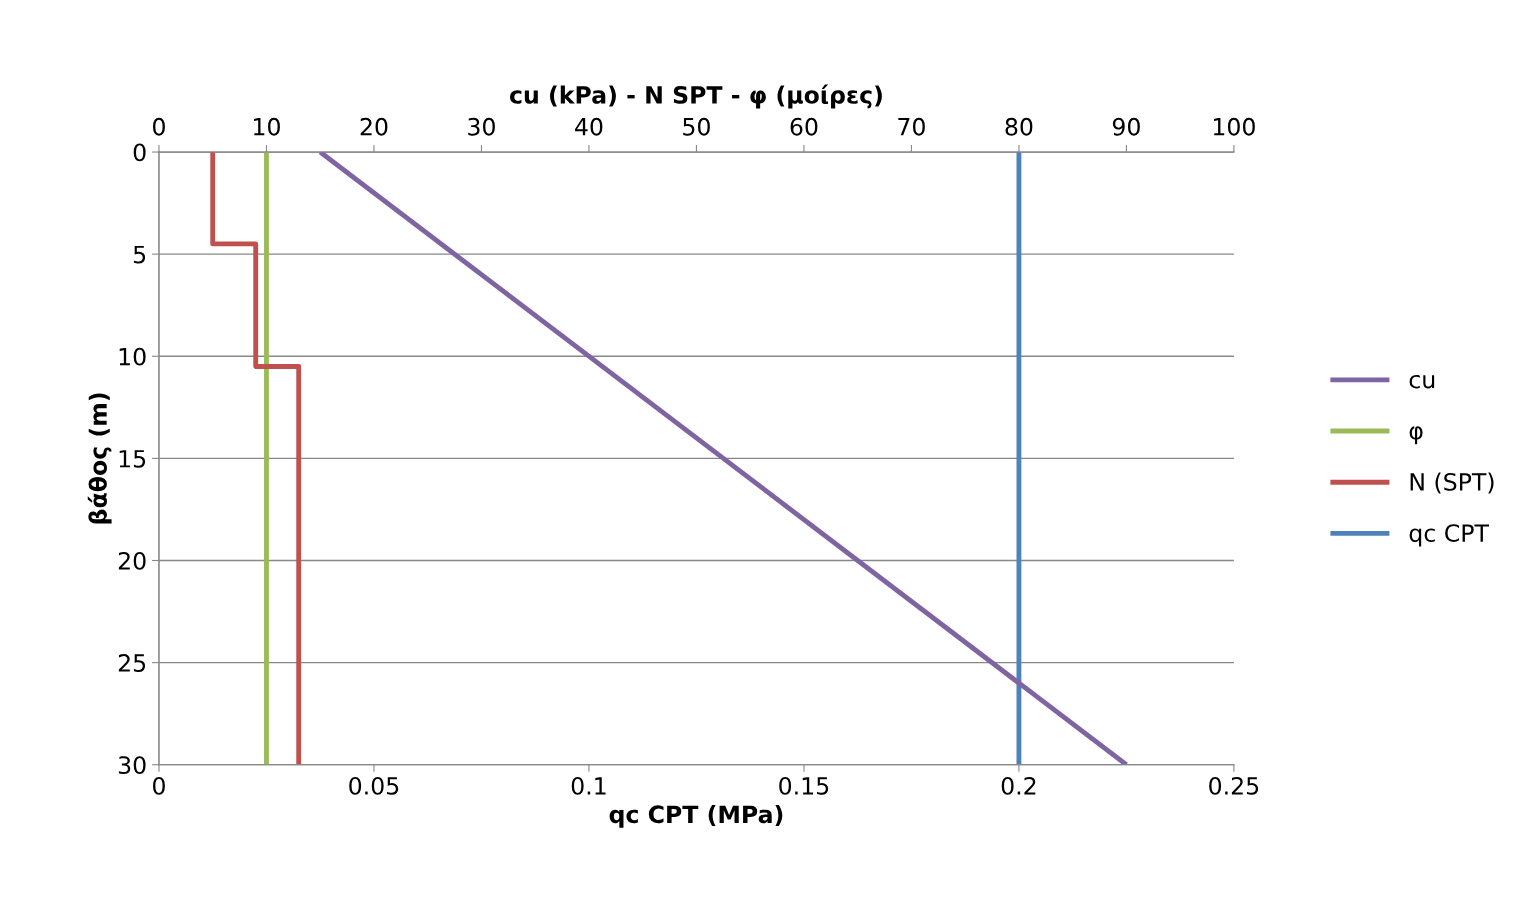  I want to click on x2-tick-label: 0, so click(159, 126).